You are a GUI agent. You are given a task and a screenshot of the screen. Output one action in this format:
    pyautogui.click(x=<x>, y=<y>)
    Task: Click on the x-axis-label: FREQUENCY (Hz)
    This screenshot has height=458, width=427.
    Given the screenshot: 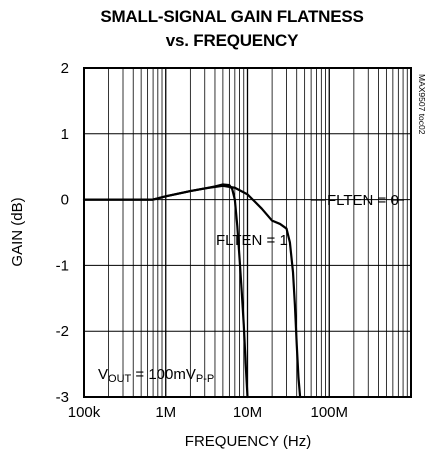 What is the action you would take?
    pyautogui.click(x=248, y=441)
    